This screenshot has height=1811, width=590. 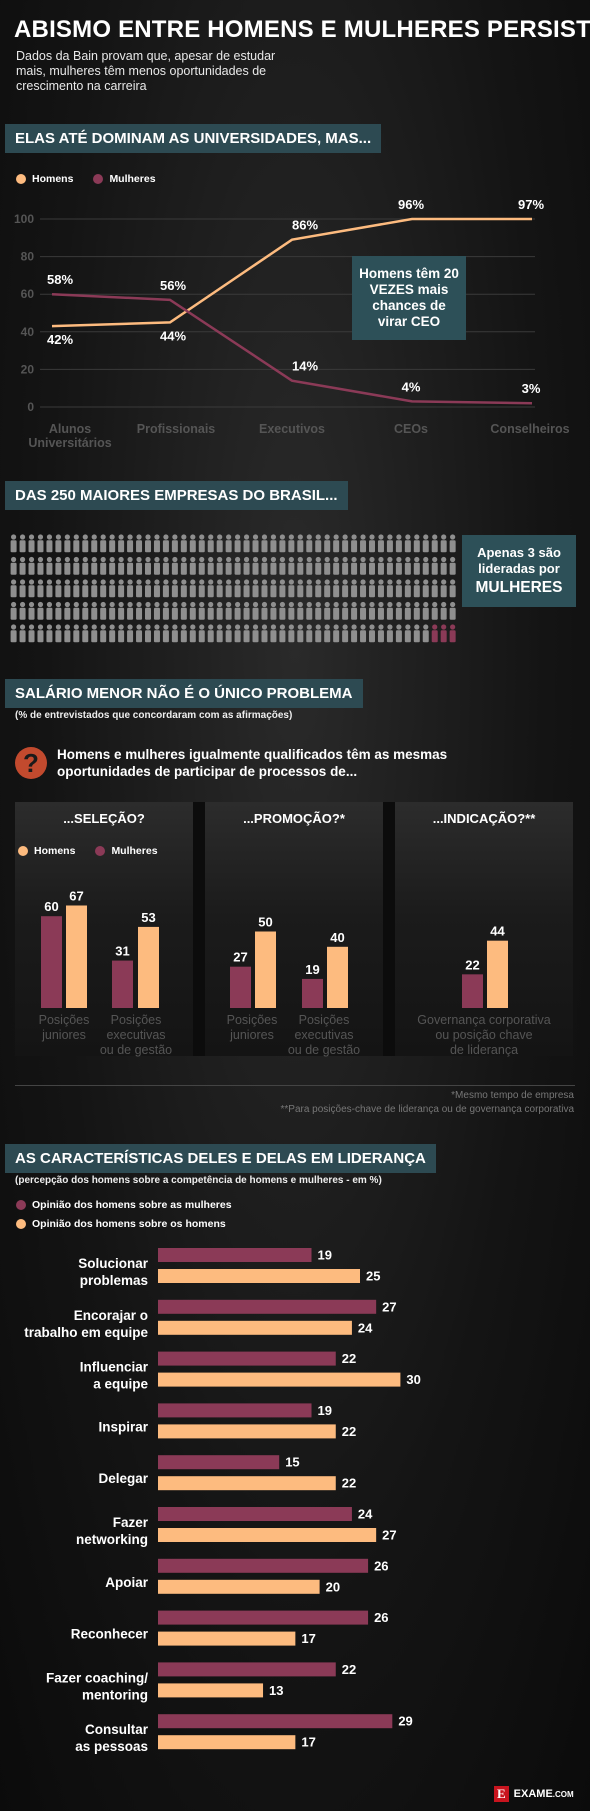 I want to click on legend-dot-opinion-women, so click(x=21, y=1205).